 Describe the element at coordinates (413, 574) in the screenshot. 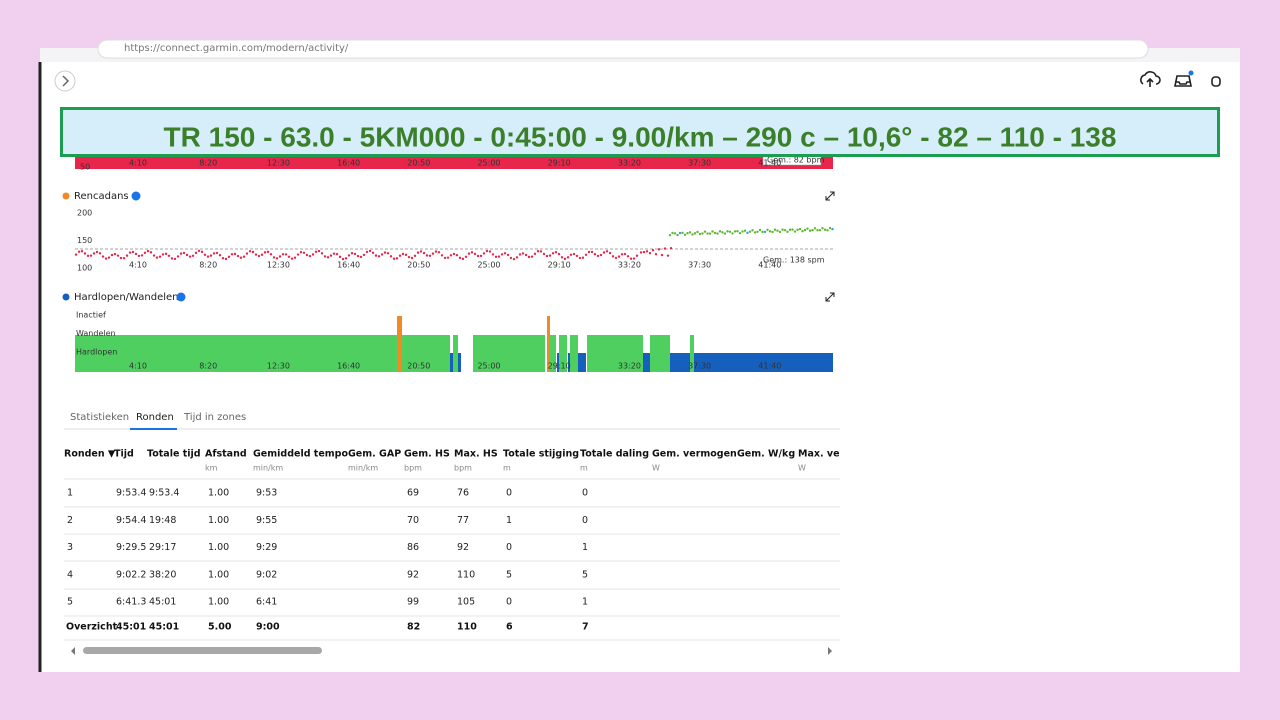

I see `table-cell: 92` at that location.